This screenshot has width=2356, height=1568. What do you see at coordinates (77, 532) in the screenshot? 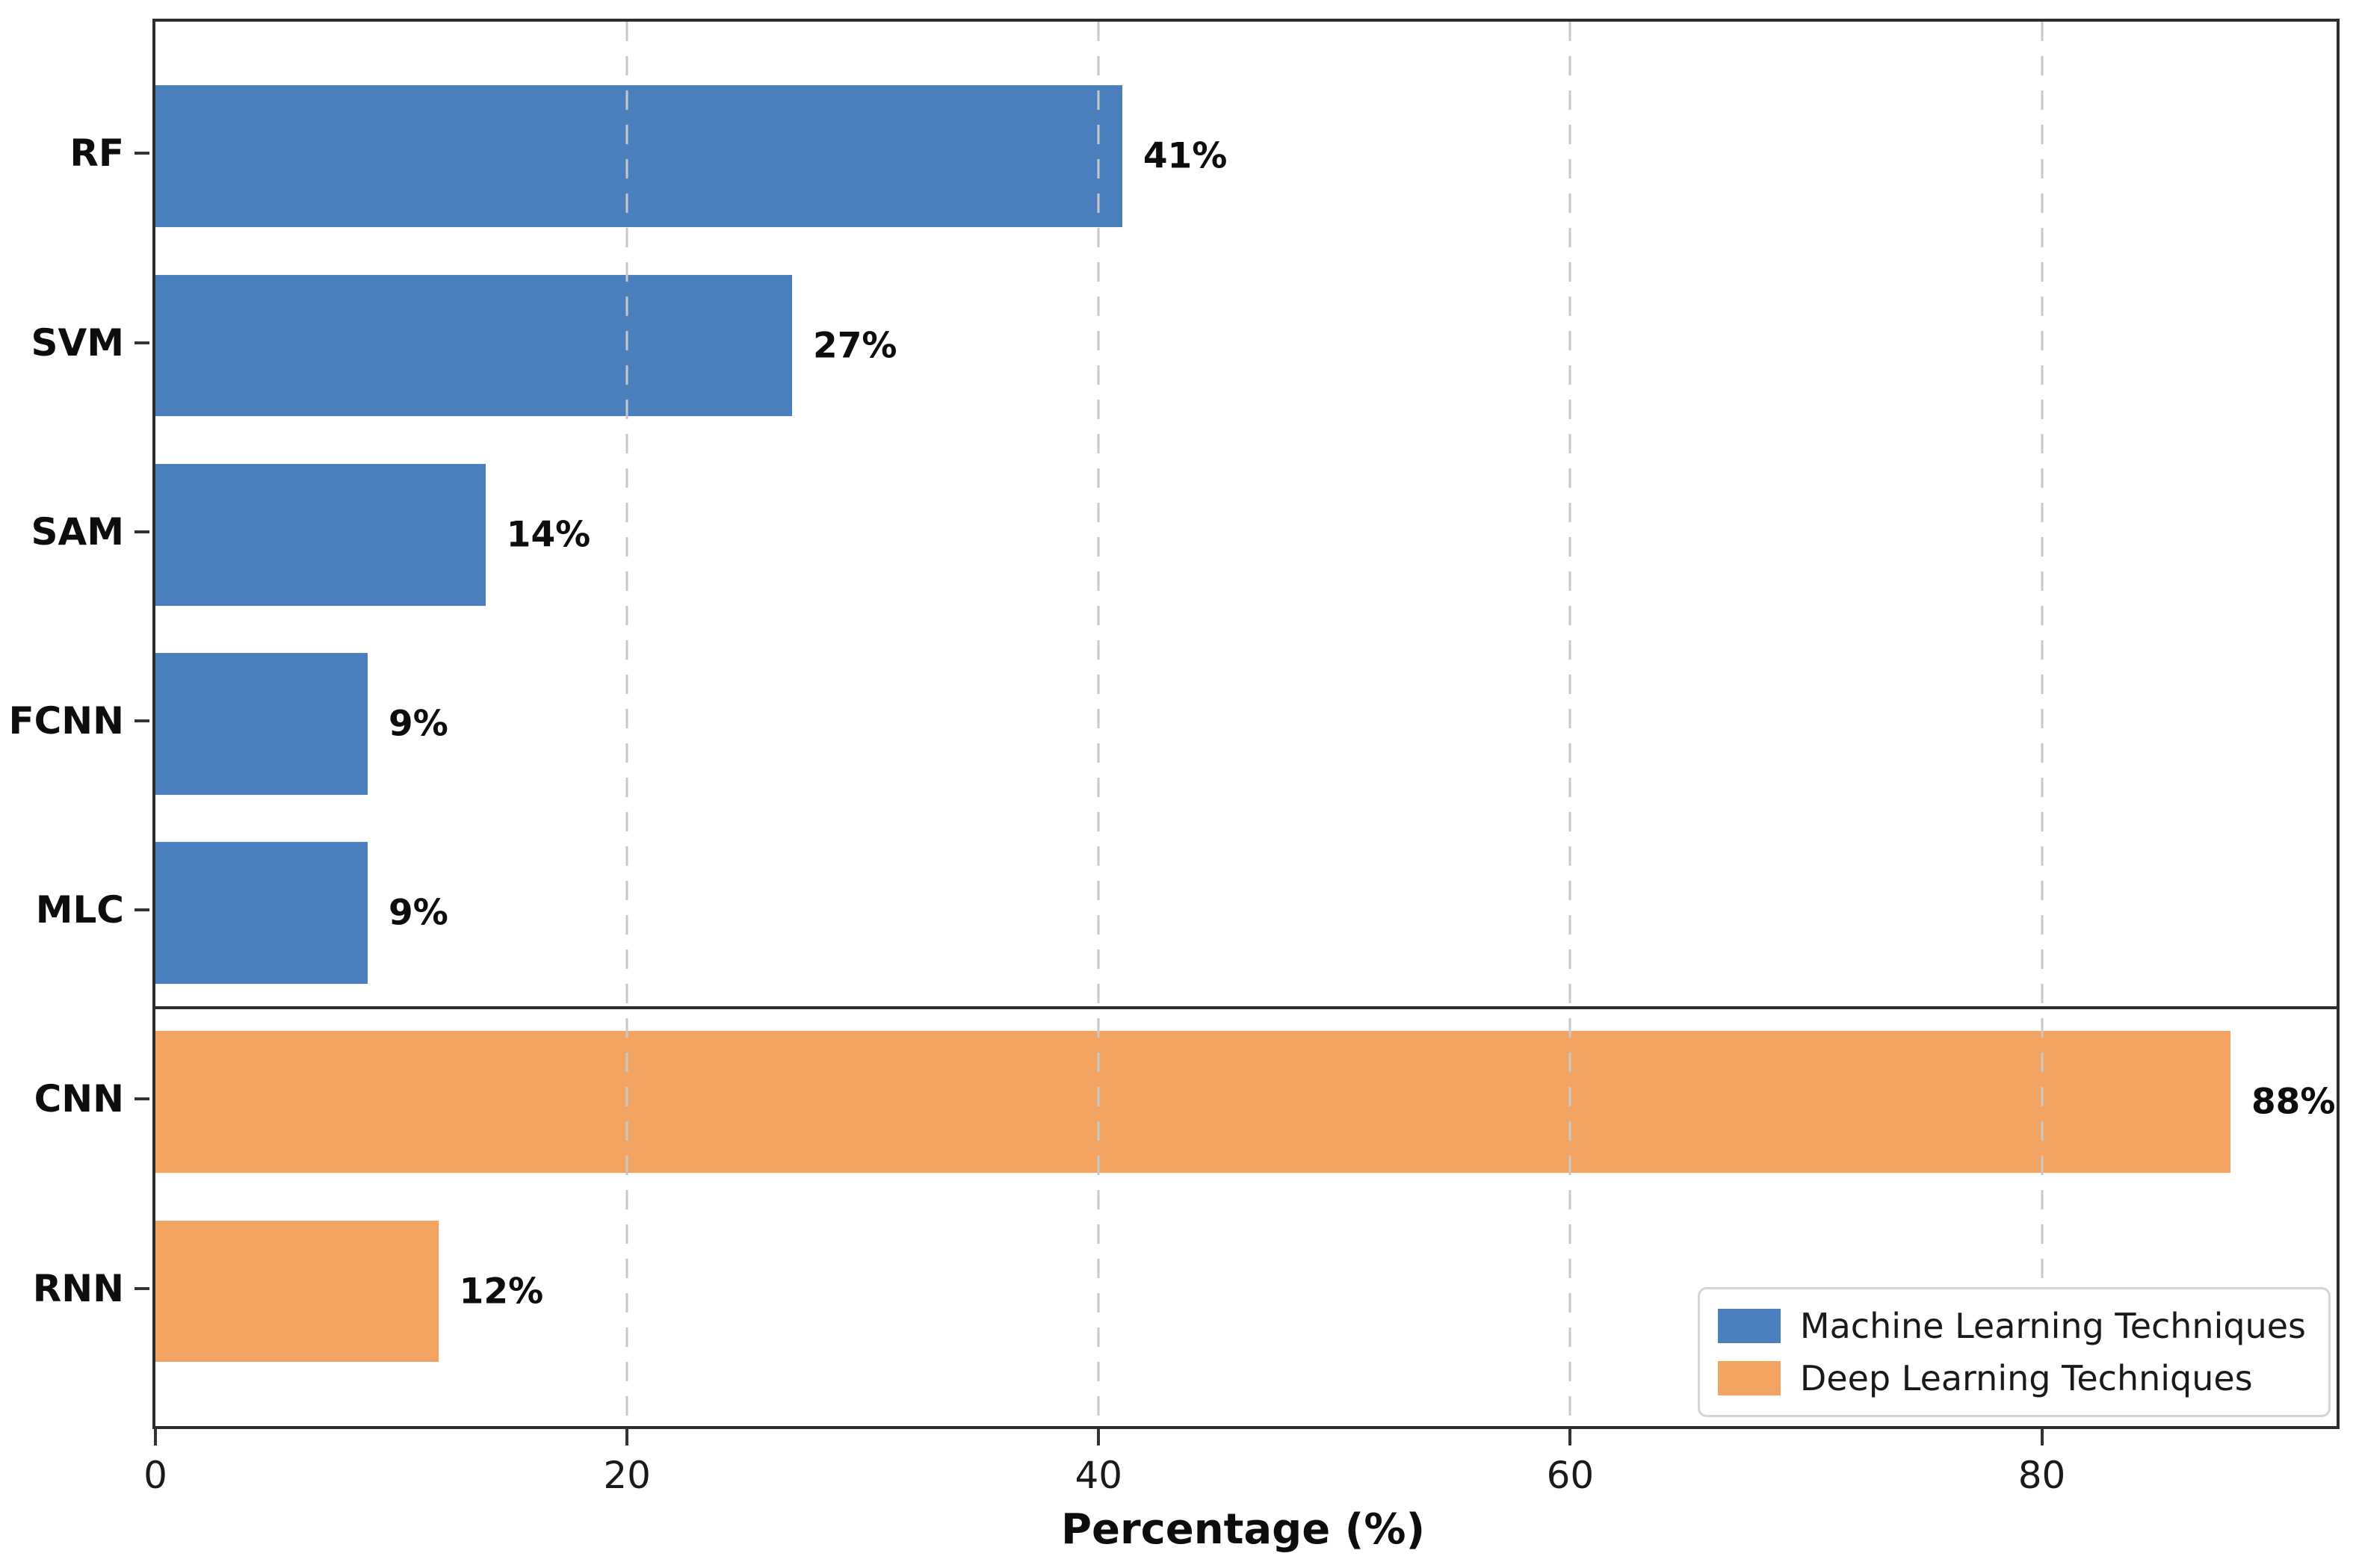
I see `category-label-sam: SAM` at bounding box center [77, 532].